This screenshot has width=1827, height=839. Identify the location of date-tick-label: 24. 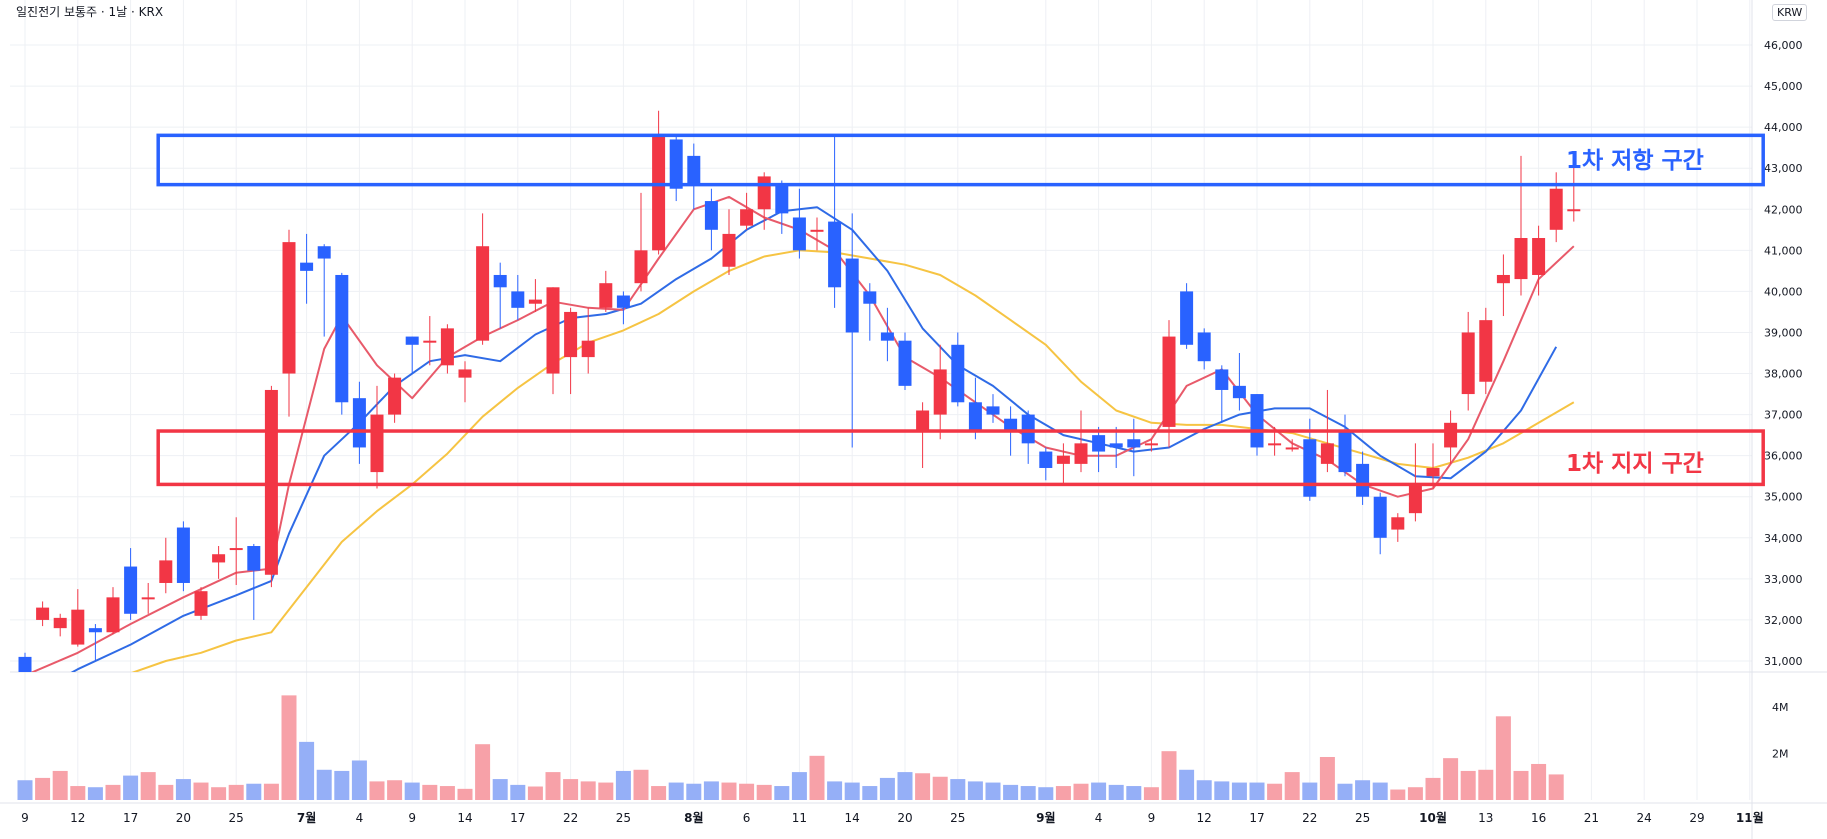
(1644, 818).